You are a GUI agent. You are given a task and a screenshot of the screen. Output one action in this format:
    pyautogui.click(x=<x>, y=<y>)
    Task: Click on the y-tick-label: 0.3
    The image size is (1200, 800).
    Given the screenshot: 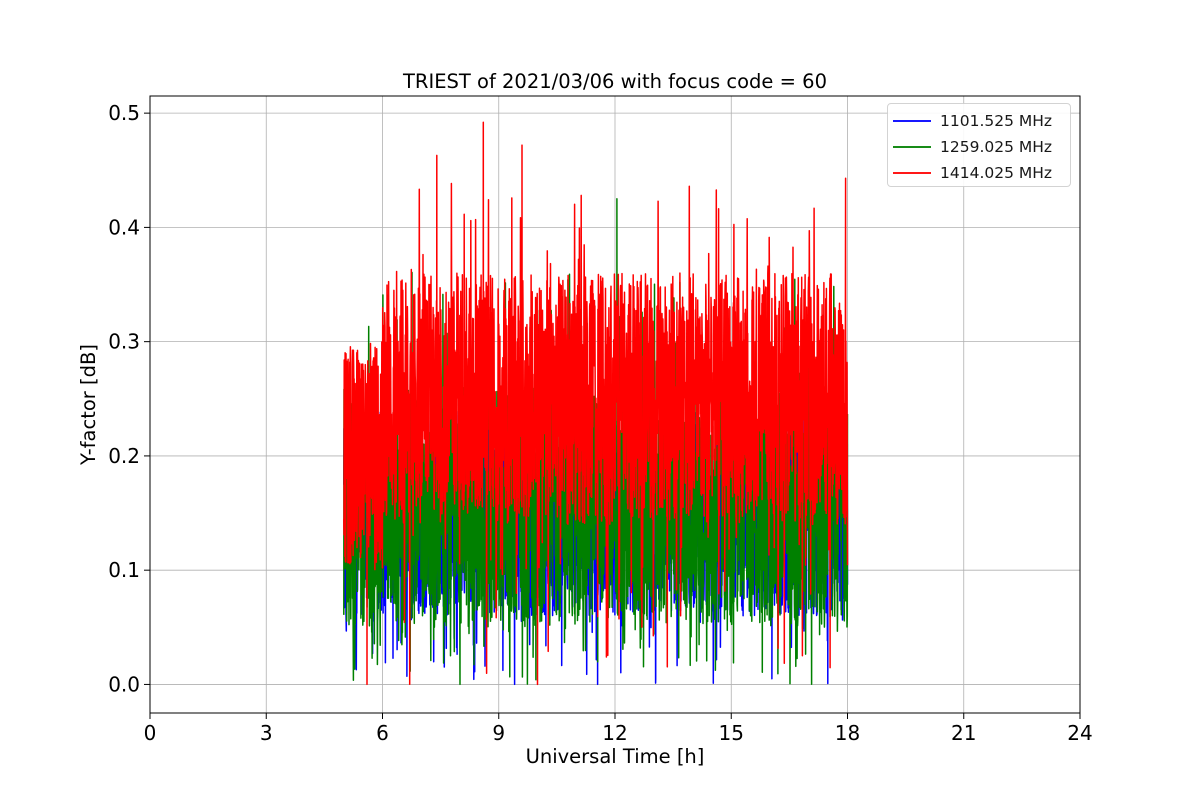 What is the action you would take?
    pyautogui.click(x=124, y=342)
    